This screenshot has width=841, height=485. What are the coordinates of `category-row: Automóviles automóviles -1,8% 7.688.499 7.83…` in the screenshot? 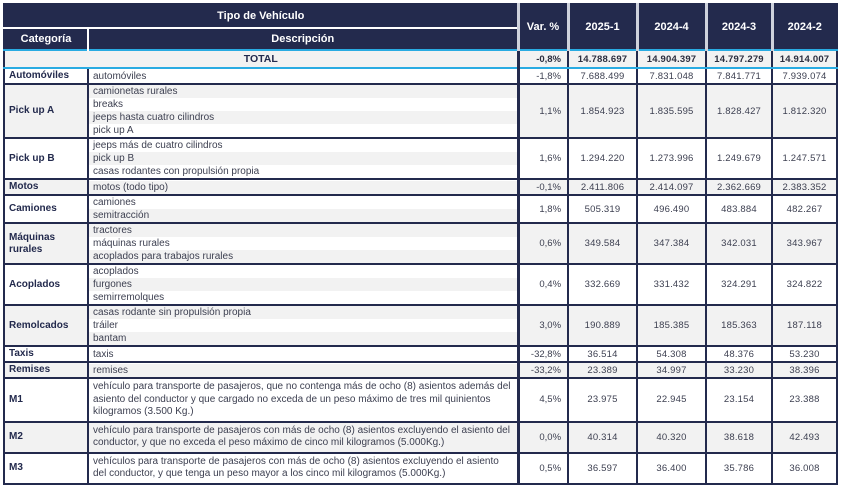 It's located at (421, 75).